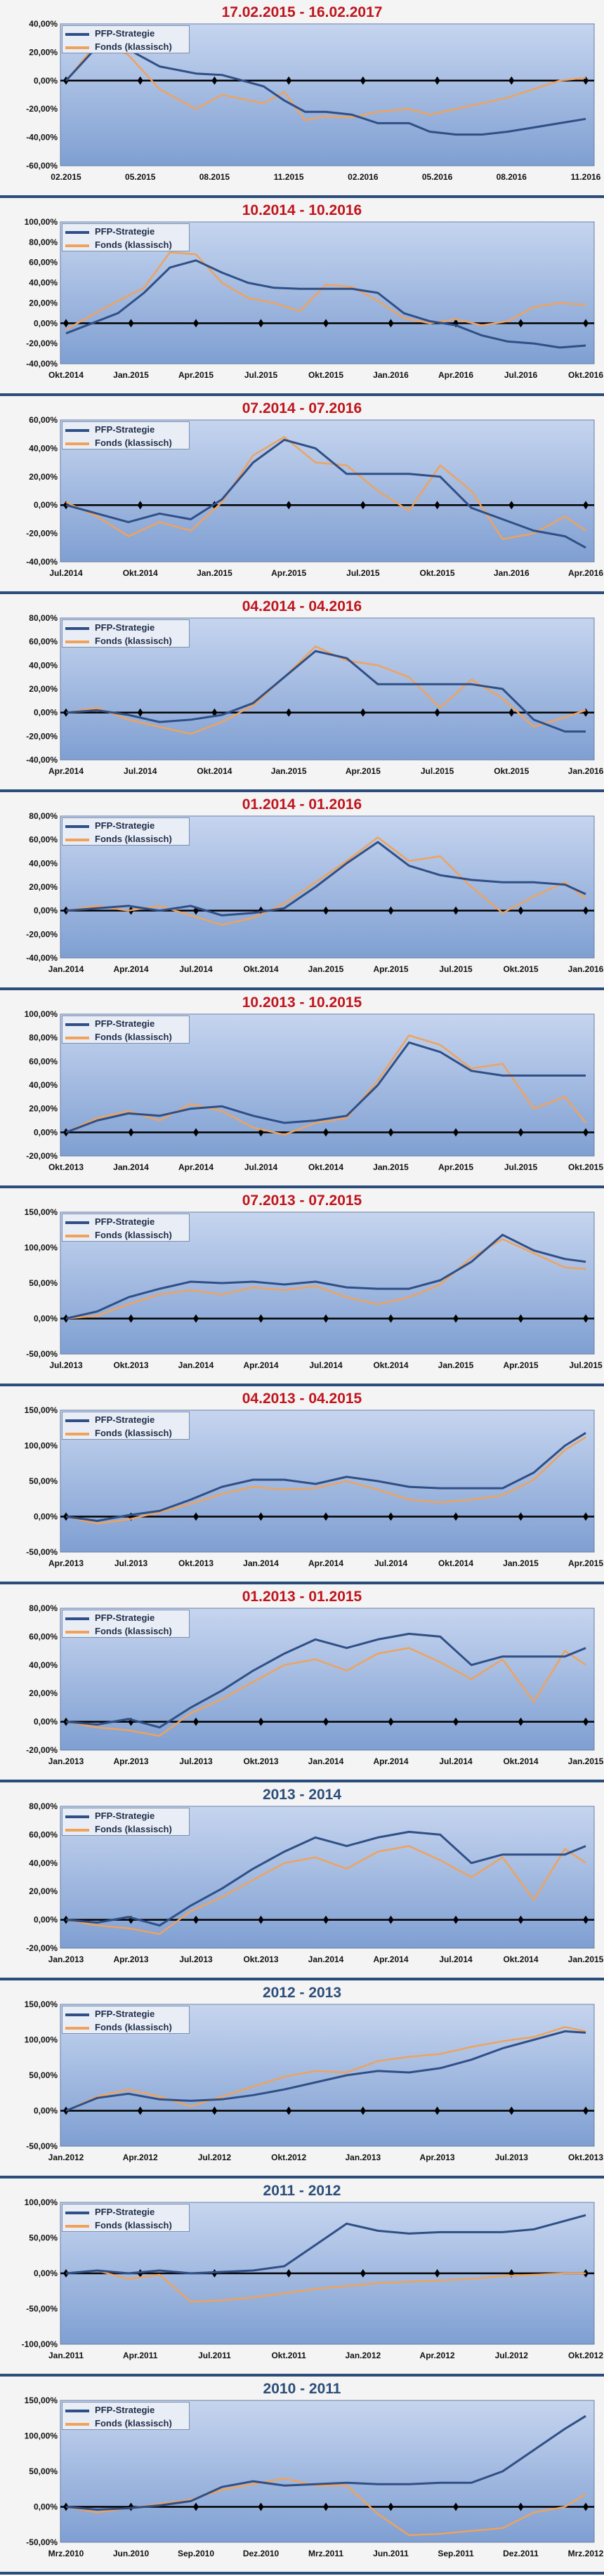 The height and width of the screenshot is (2576, 604). Describe the element at coordinates (363, 177) in the screenshot. I see `x-tick-label: 02.2016` at that location.